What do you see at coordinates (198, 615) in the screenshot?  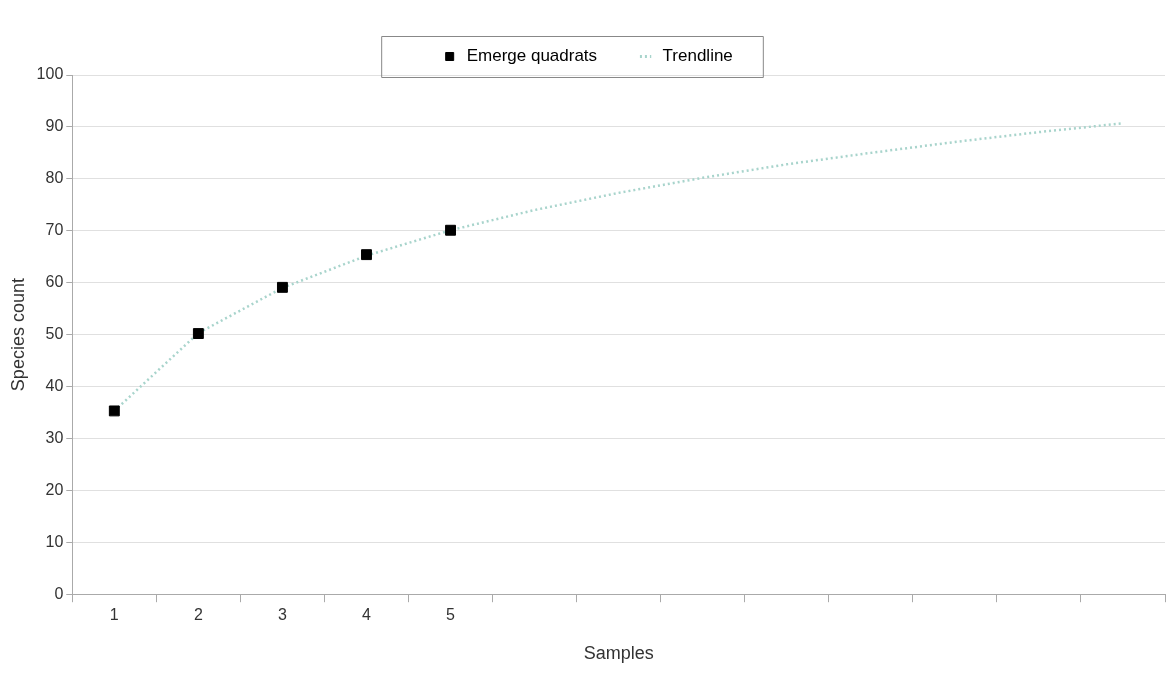 I see `x-tick-label: 2` at bounding box center [198, 615].